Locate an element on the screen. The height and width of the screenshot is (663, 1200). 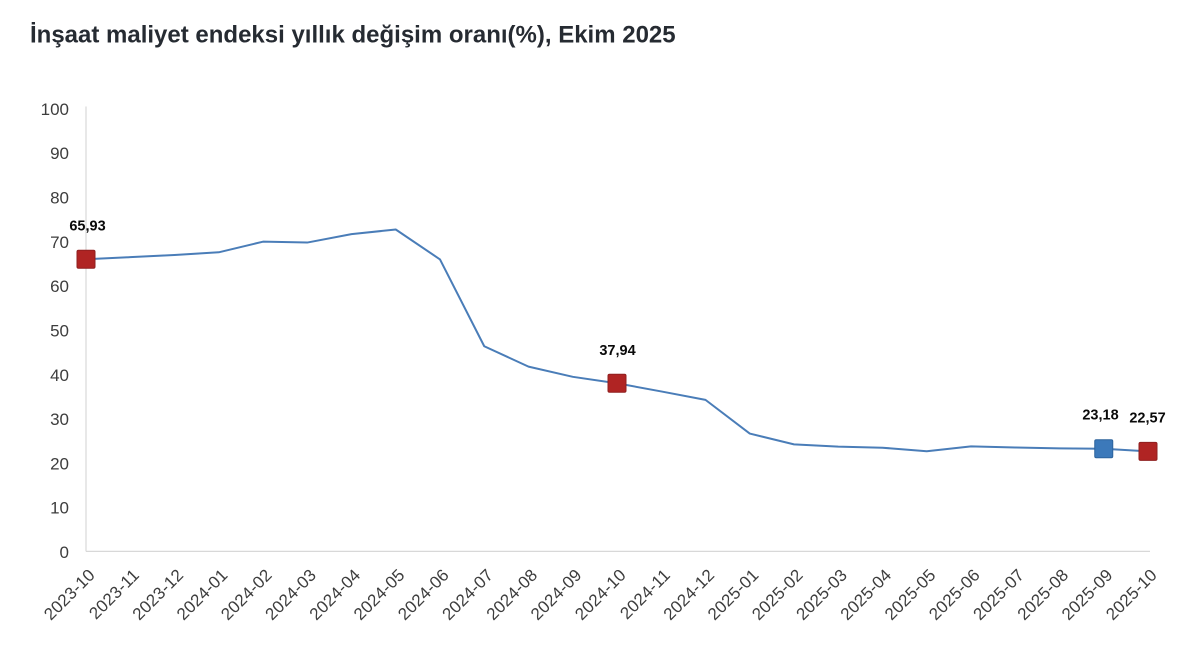
svg-text: 40 is located at coordinates (59, 375).